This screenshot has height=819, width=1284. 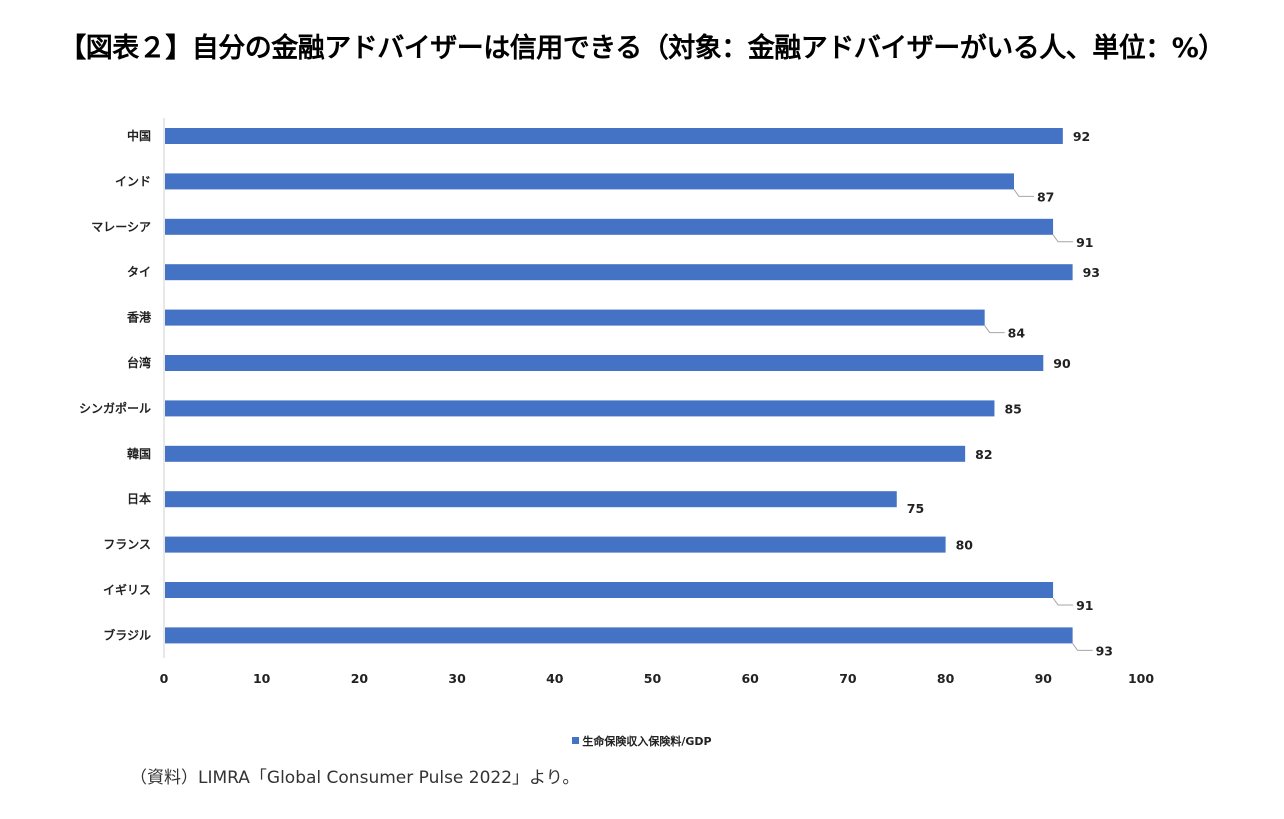 What do you see at coordinates (576, 740) in the screenshot?
I see `legend-swatch-icon` at bounding box center [576, 740].